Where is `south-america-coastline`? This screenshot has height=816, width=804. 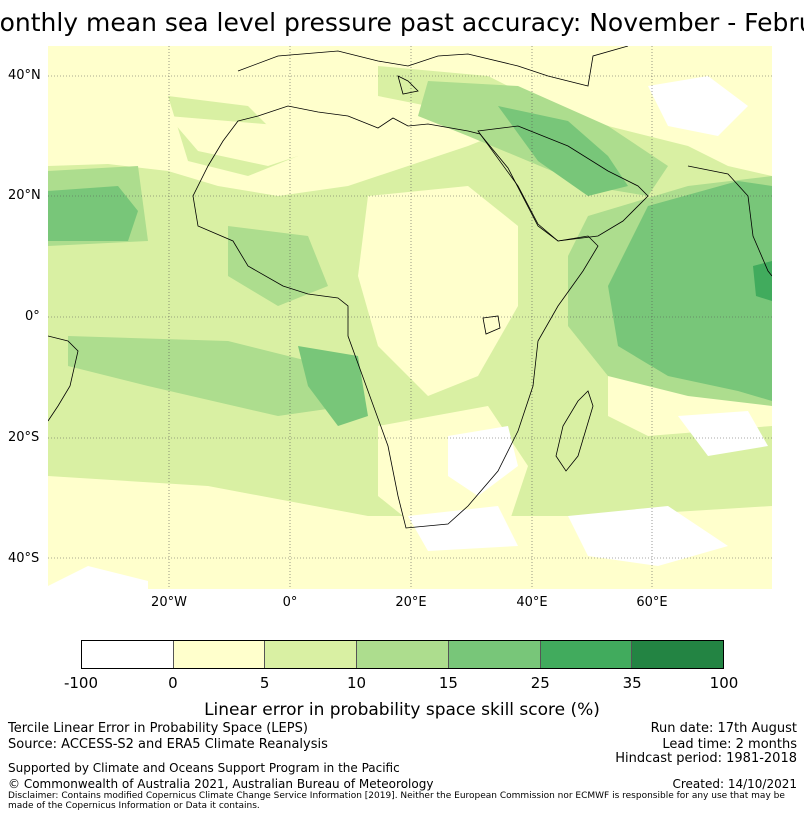
south-america-coastline is located at coordinates (63, 378).